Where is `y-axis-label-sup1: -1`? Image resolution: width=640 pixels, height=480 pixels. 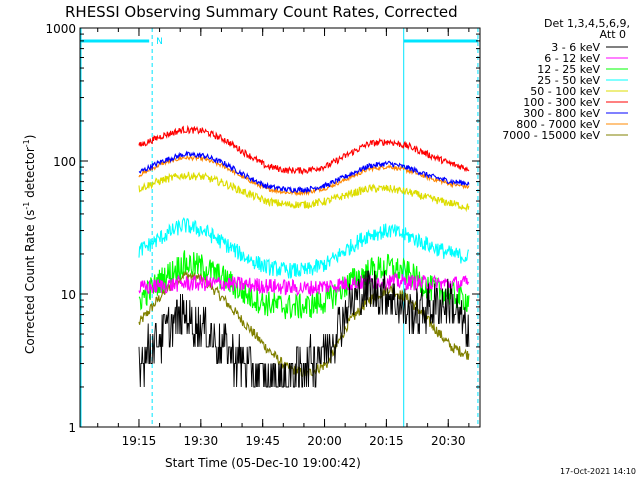
y-axis-label-sup1: -1 is located at coordinates (26, 206).